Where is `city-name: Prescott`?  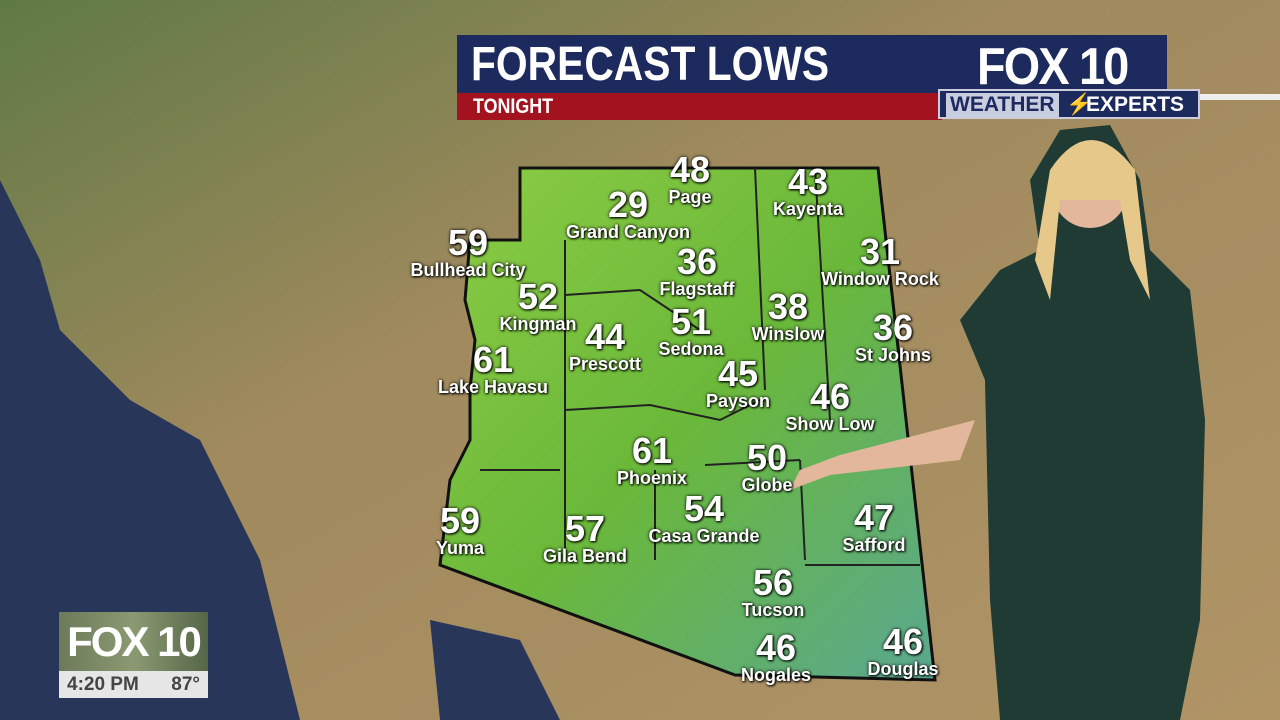
city-name: Prescott is located at coordinates (605, 364).